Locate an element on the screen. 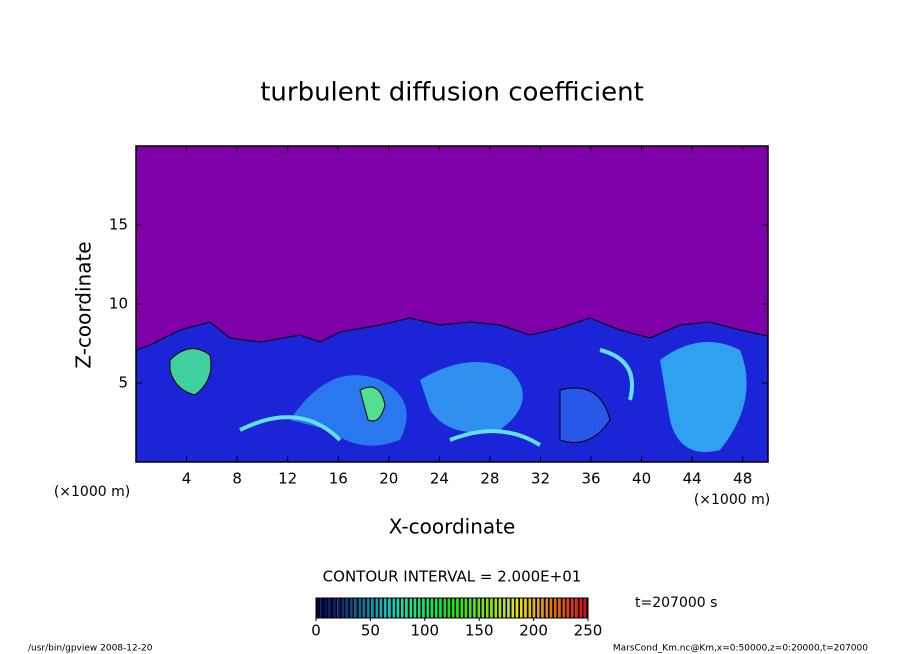 Image resolution: width=904 pixels, height=654 pixels. x-tick-label: 12 is located at coordinates (287, 479).